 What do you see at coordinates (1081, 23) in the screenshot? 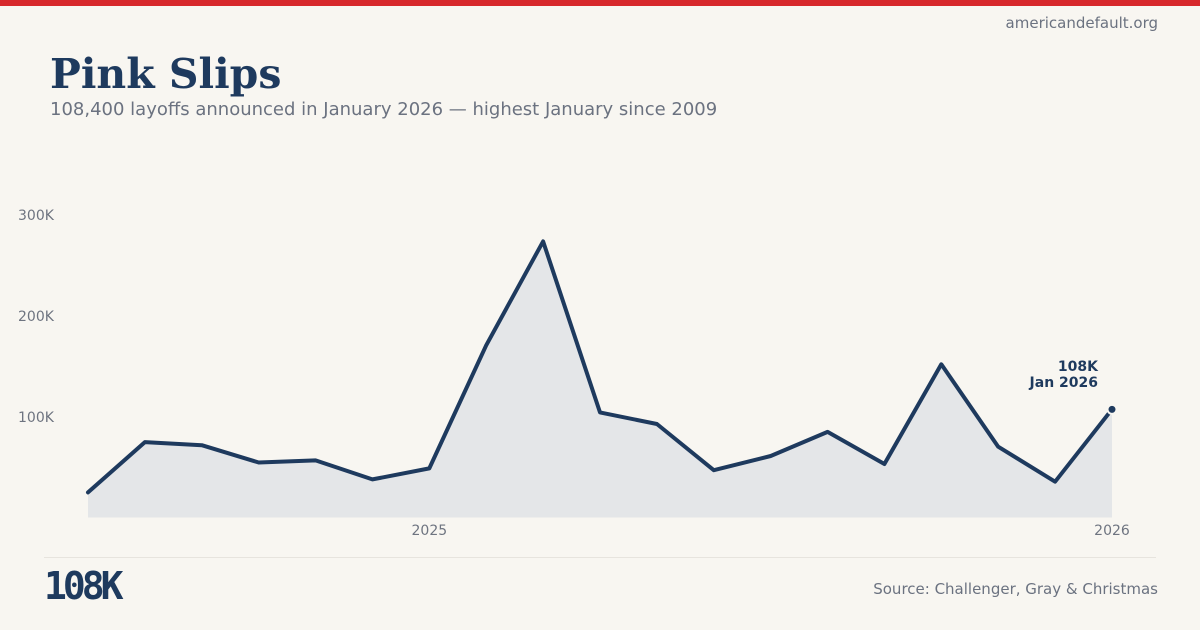
I see `site-name: americandefault.org` at bounding box center [1081, 23].